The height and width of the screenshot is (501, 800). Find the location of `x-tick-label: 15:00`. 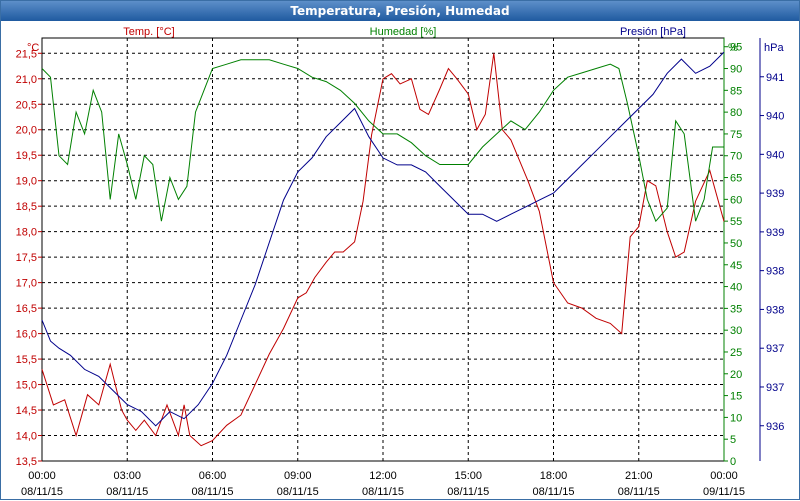

x-tick-label: 15:00 is located at coordinates (468, 476).